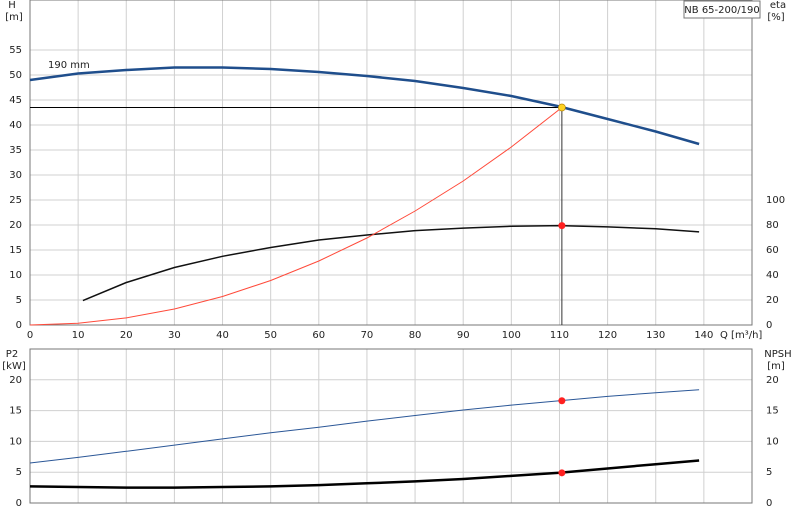 The height and width of the screenshot is (520, 800). What do you see at coordinates (15, 175) in the screenshot?
I see `y-tick-label: 30` at bounding box center [15, 175].